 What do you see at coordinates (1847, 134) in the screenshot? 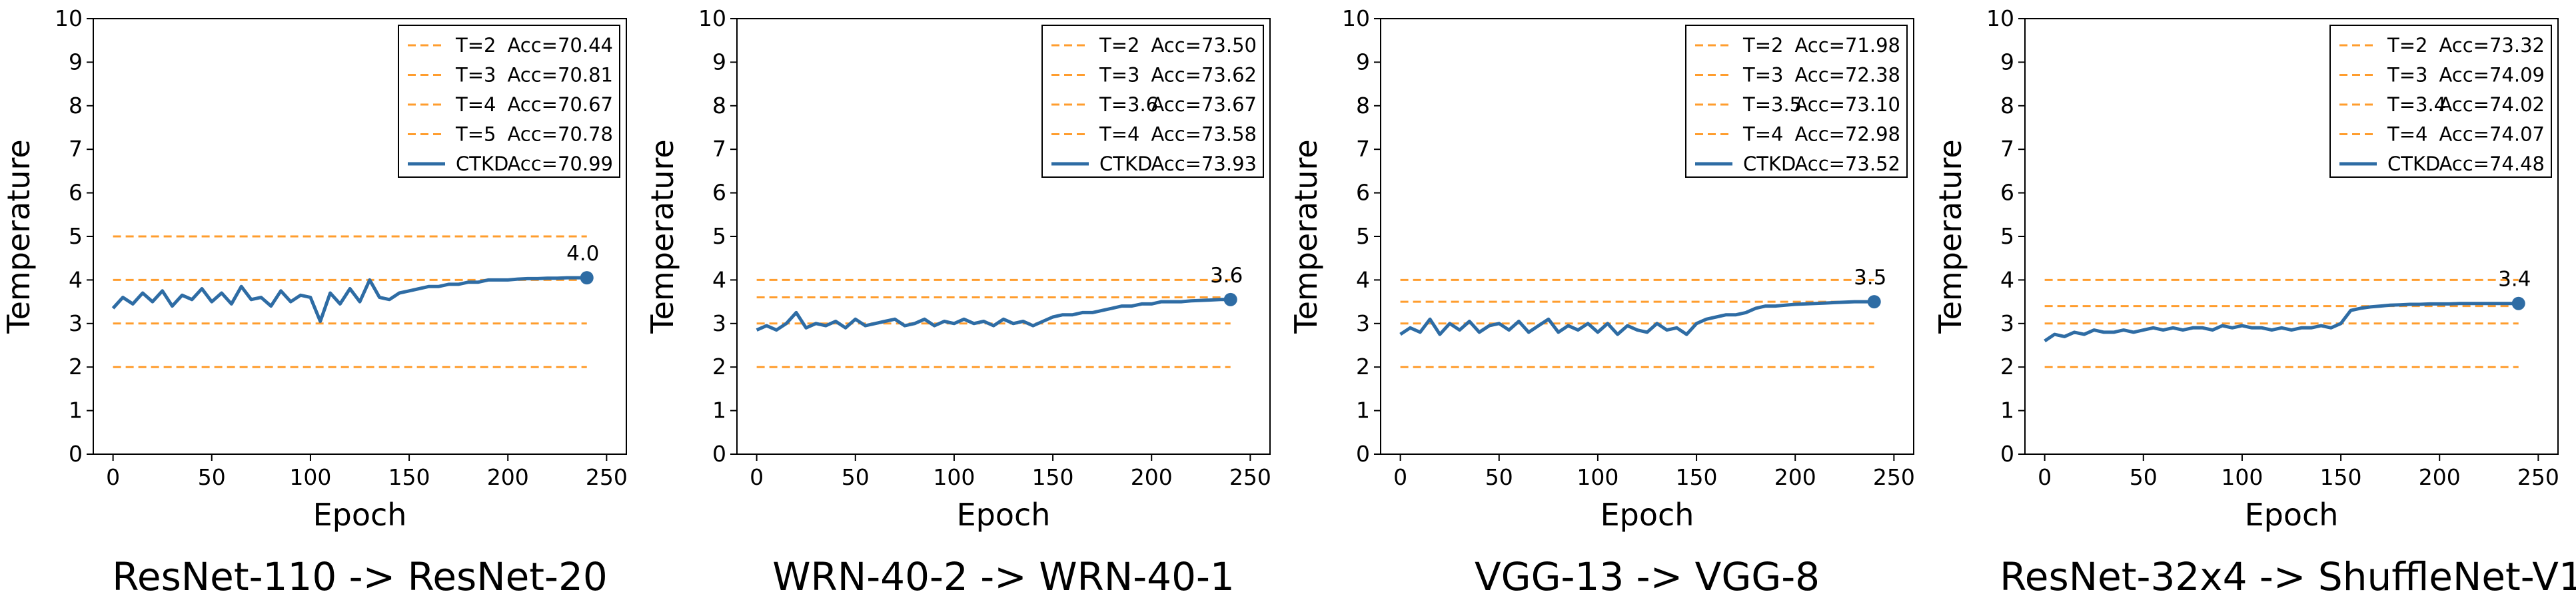
I see `legend-acc: Acc=72.98` at bounding box center [1847, 134].